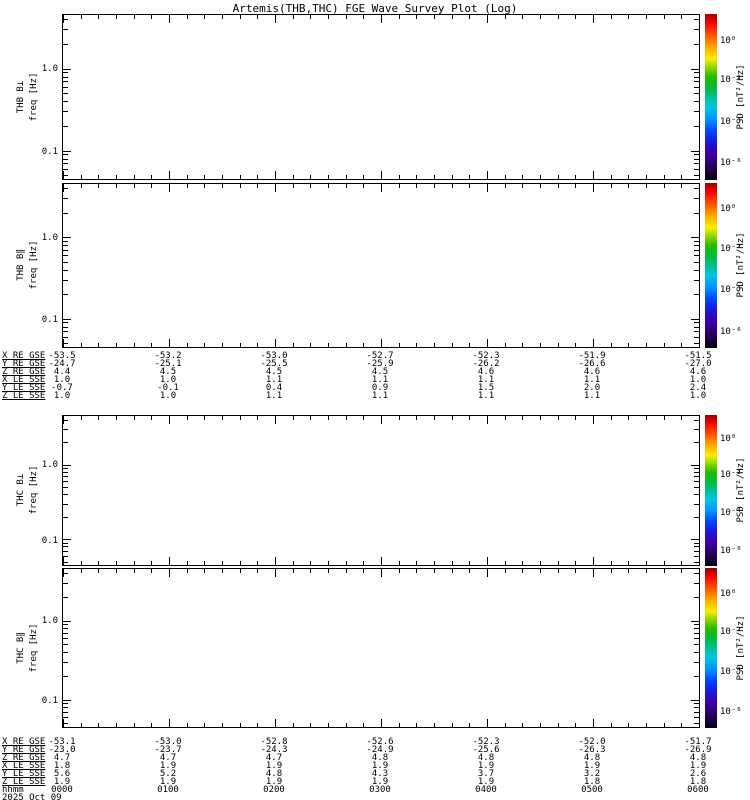  Describe the element at coordinates (486, 372) in the screenshot. I see `ephemeris-value: 4.6` at that location.